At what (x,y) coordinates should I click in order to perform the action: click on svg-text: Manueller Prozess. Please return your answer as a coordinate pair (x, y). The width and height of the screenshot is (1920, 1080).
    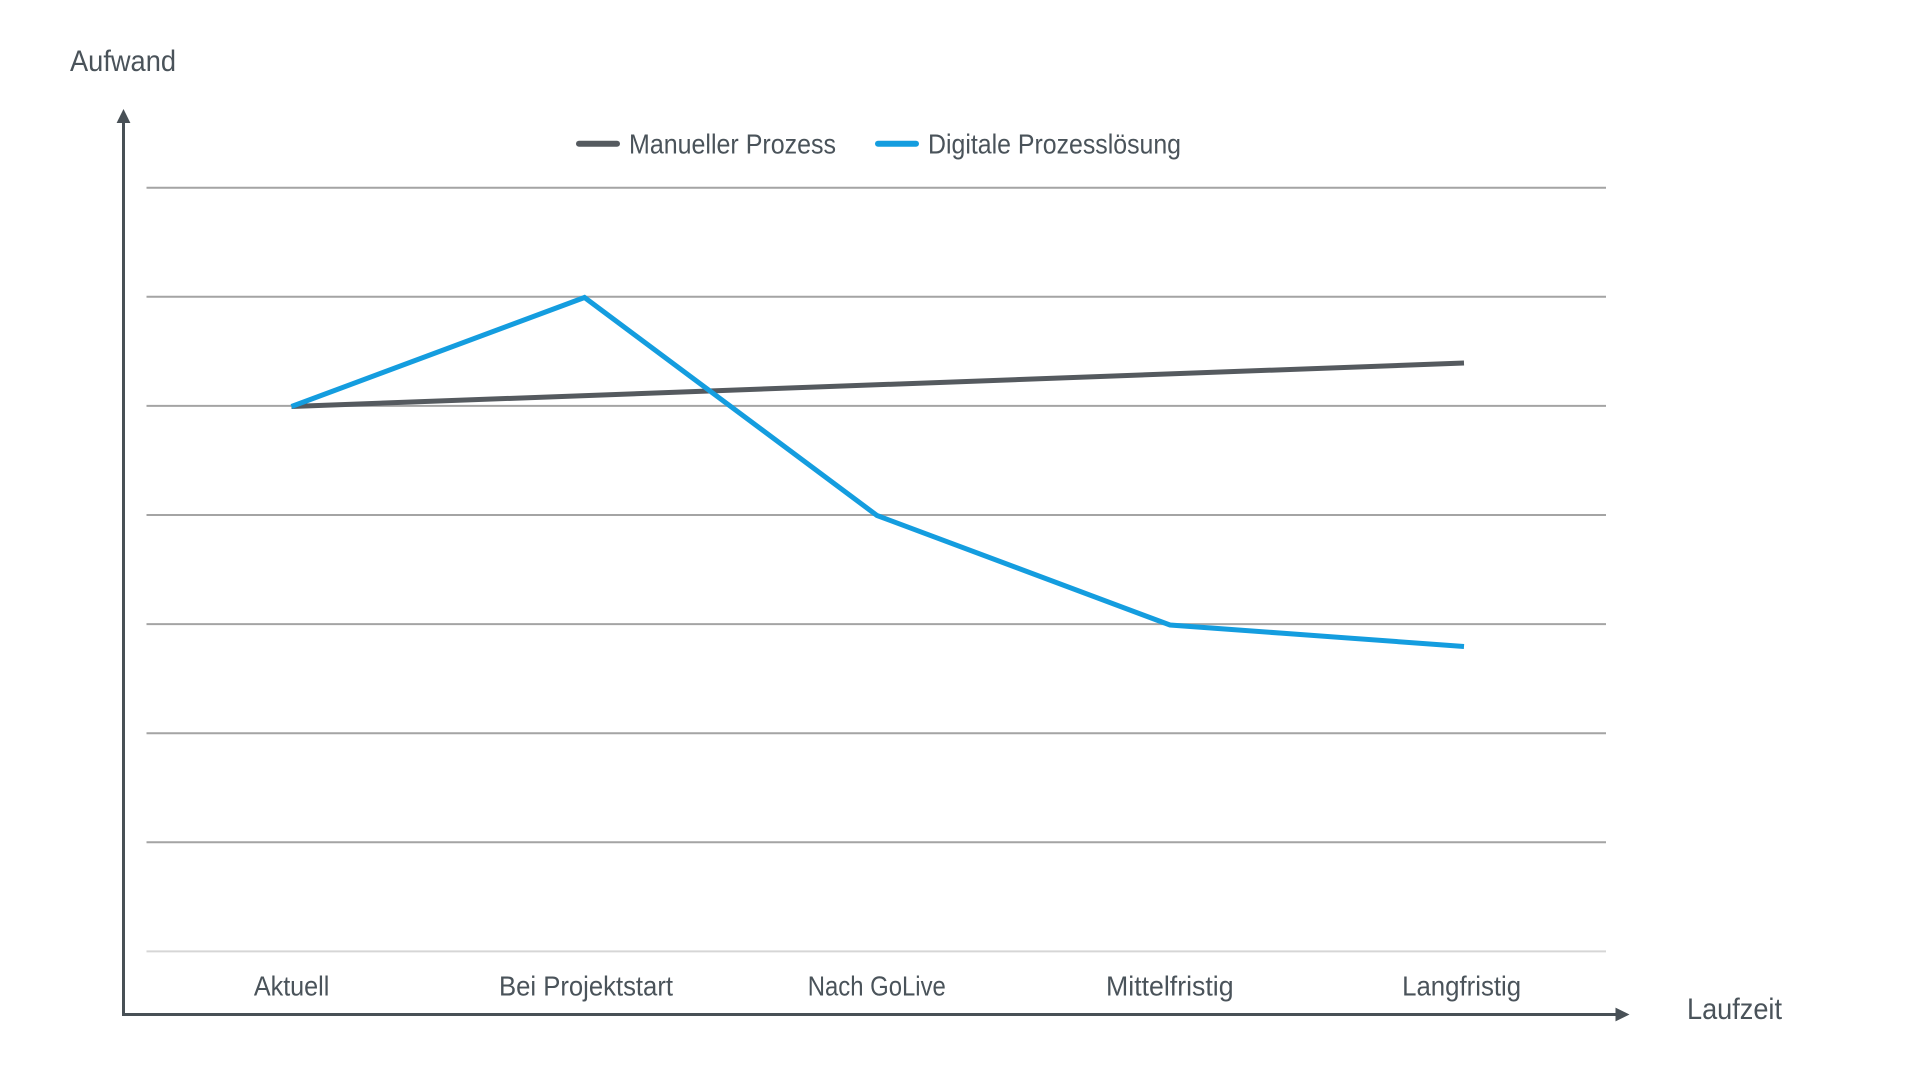
    Looking at the image, I should click on (732, 143).